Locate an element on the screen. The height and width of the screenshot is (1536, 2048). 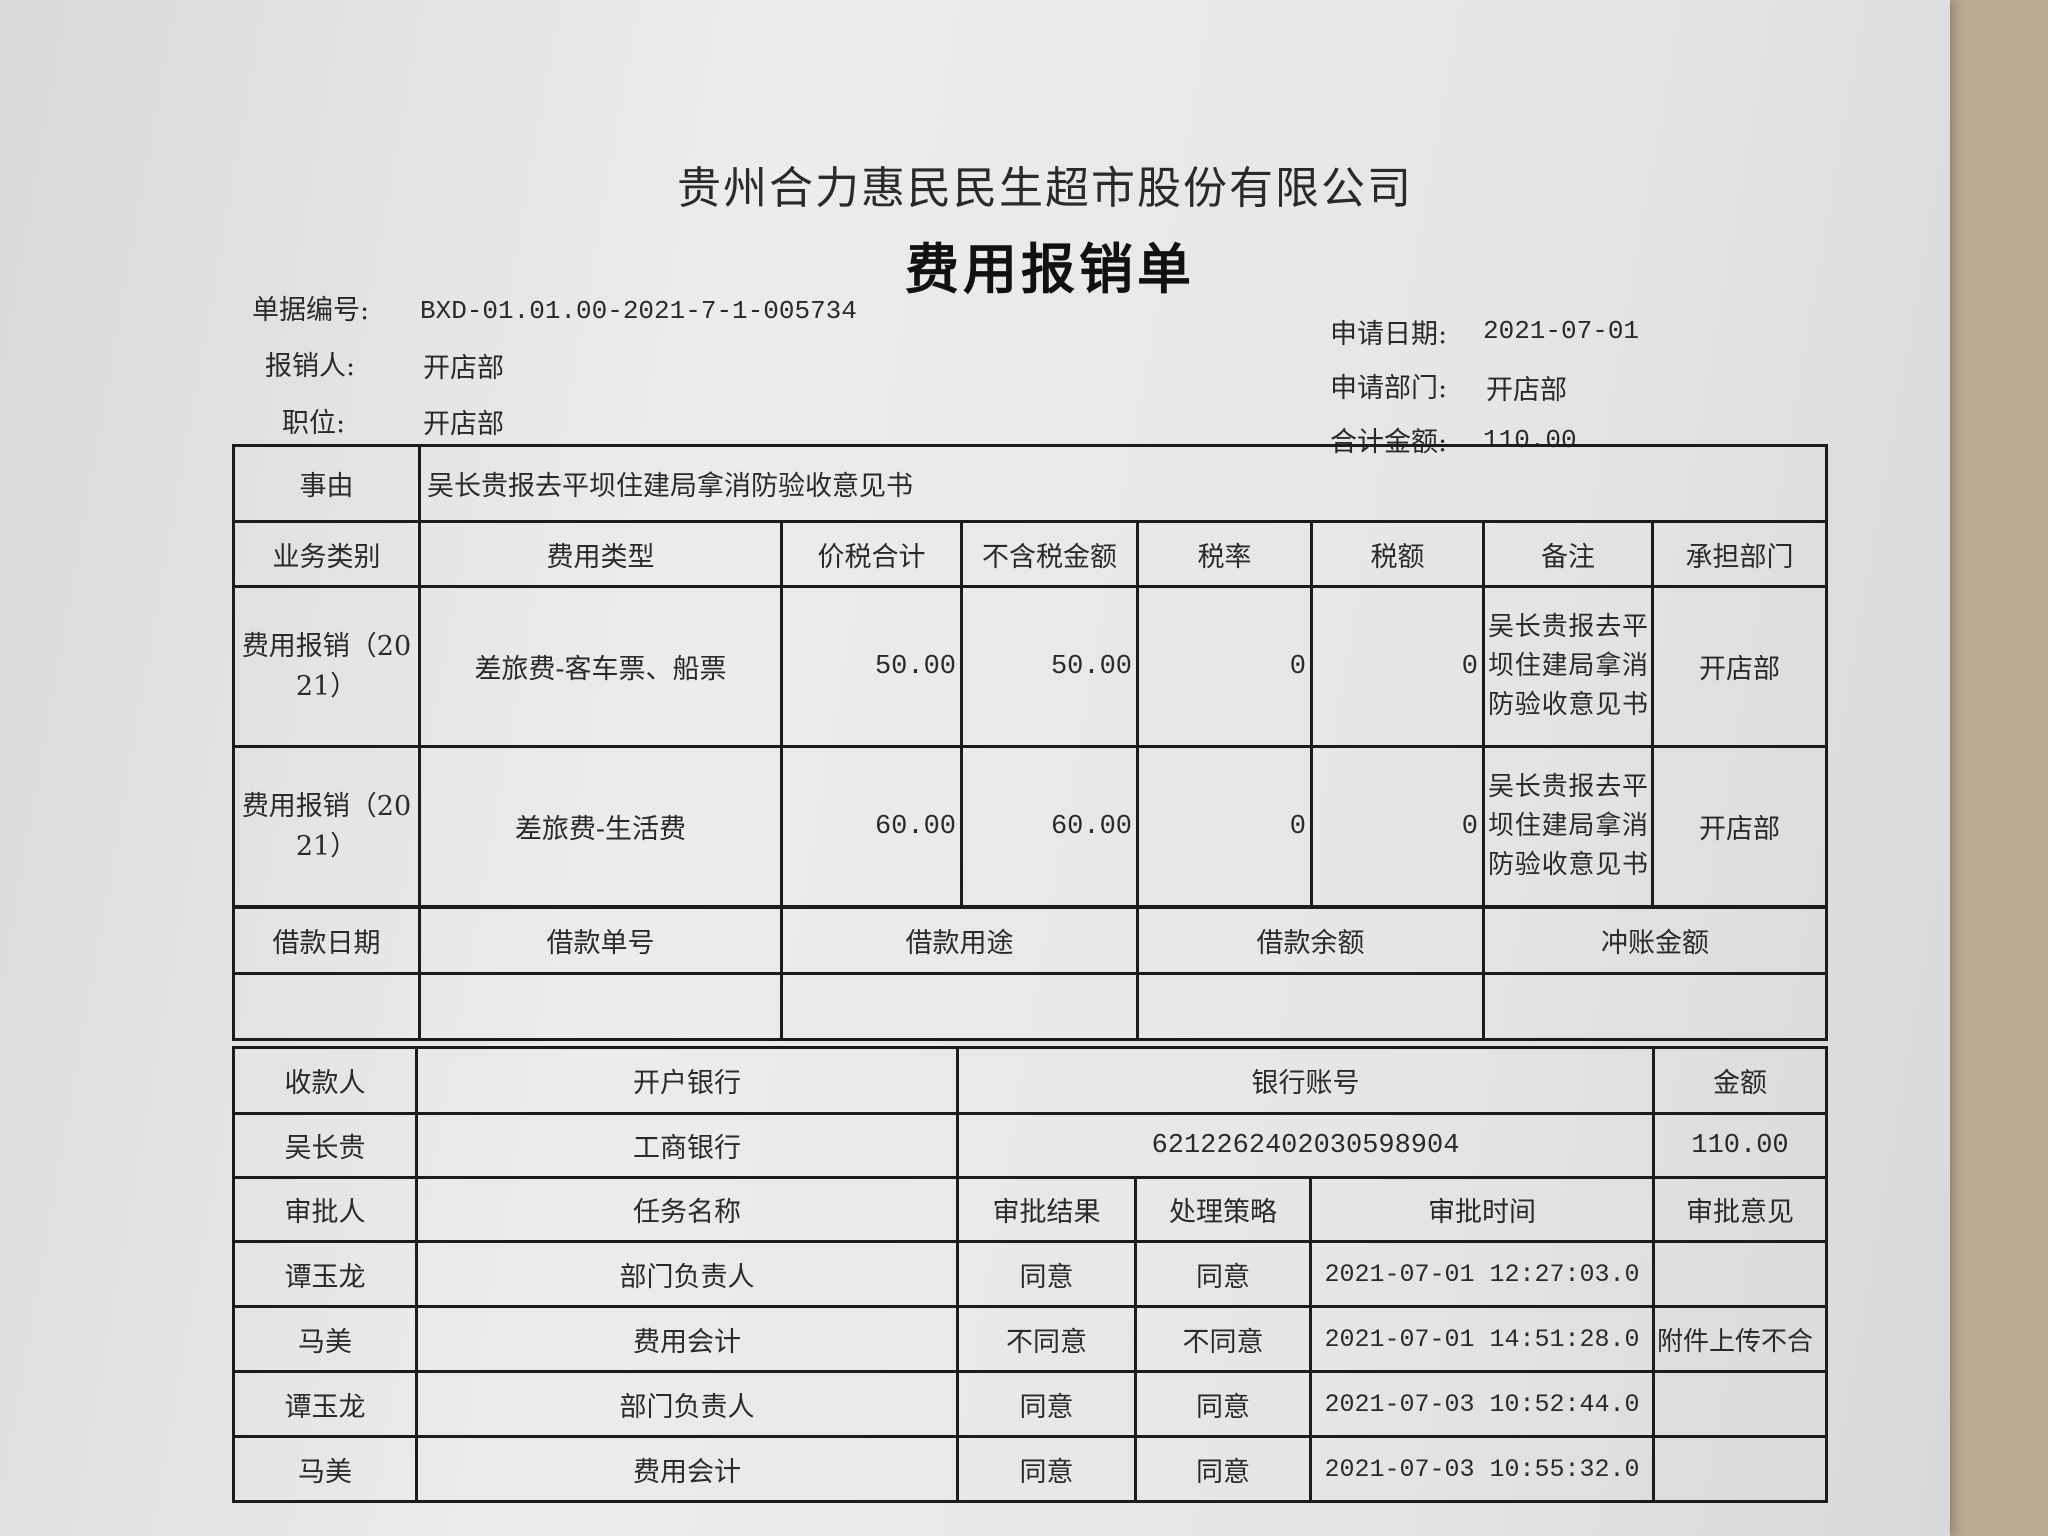
reason-row: 事由 吴长贵报去平坝住建局拿消防验收意见书 is located at coordinates (1030, 483).